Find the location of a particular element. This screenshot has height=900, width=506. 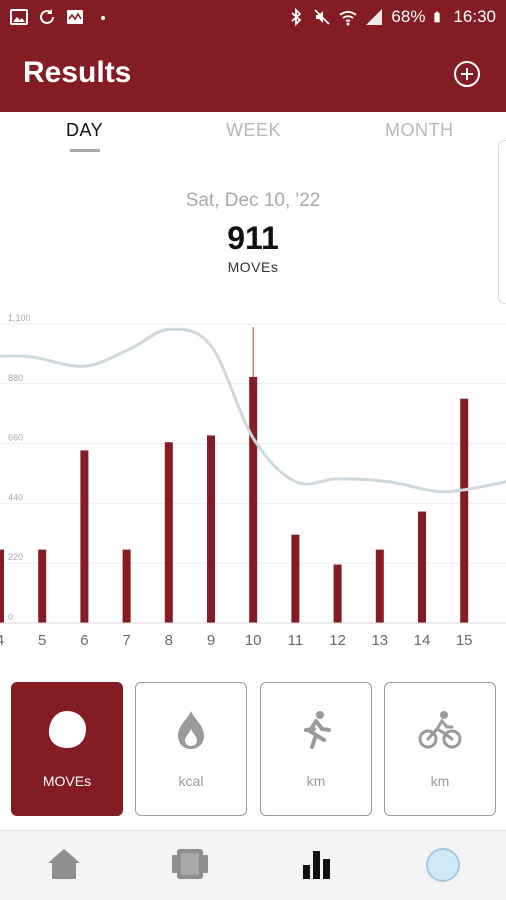

y-tick-label: 1,100 is located at coordinates (19, 318).